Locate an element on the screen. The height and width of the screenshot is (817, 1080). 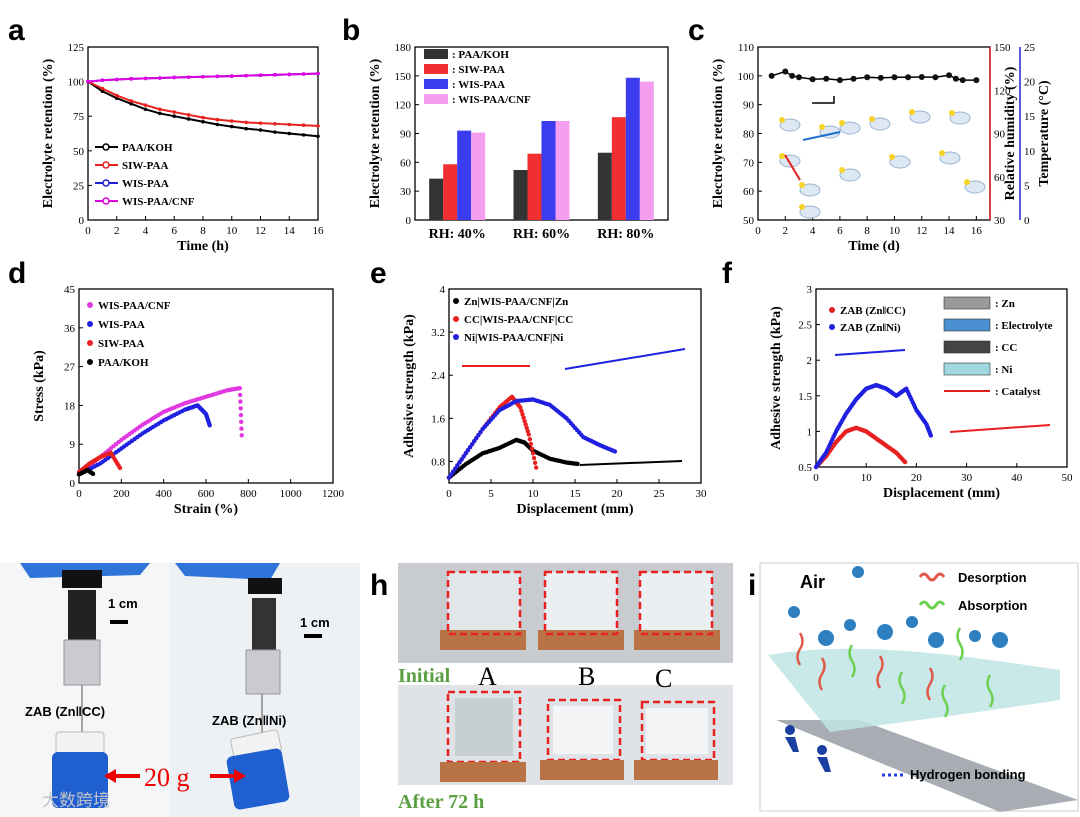
panel-label-e: e is located at coordinates (378, 273).